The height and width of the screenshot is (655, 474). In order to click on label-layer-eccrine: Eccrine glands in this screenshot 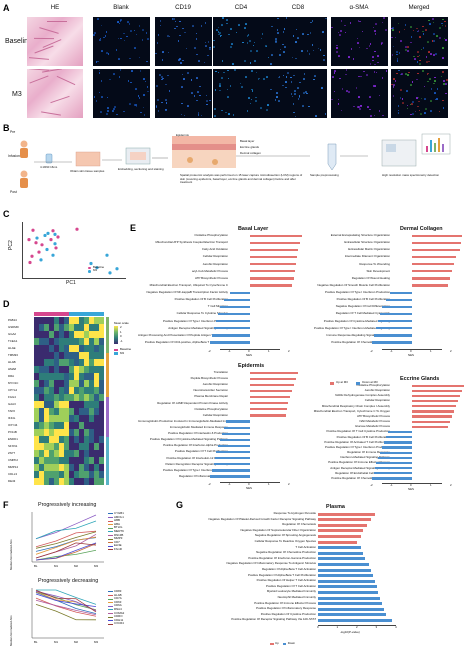, I will do `click(249, 147)`.